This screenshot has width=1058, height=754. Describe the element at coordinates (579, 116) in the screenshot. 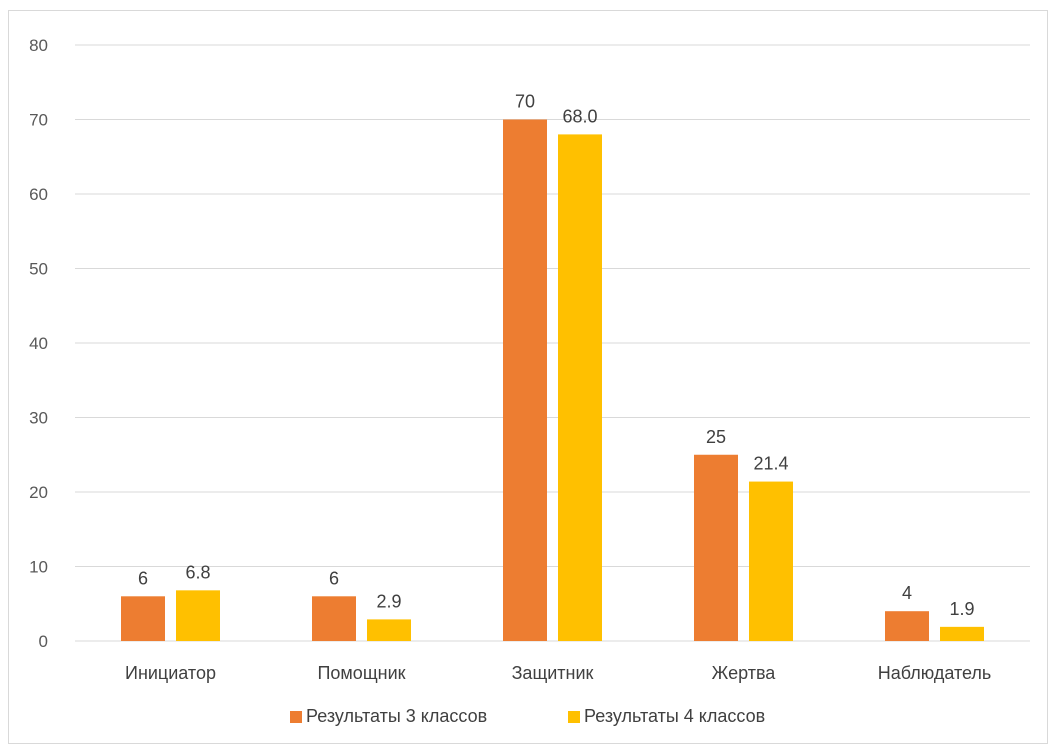

I see `data-label: 68.0` at that location.